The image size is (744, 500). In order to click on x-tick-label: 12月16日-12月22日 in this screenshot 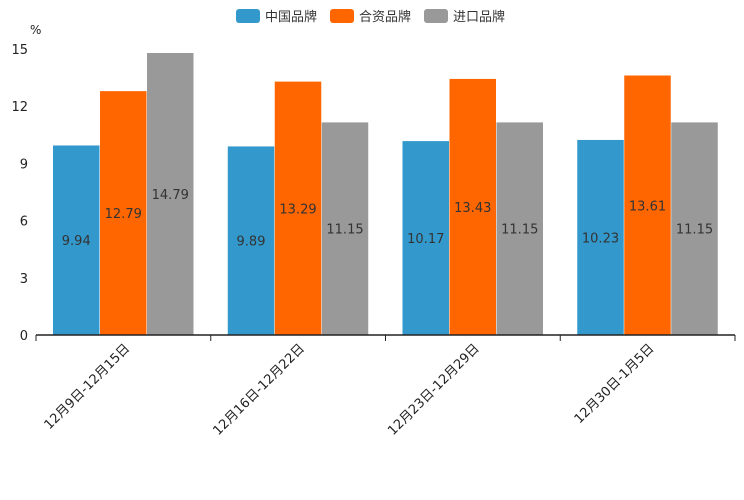, I will do `click(258, 389)`.